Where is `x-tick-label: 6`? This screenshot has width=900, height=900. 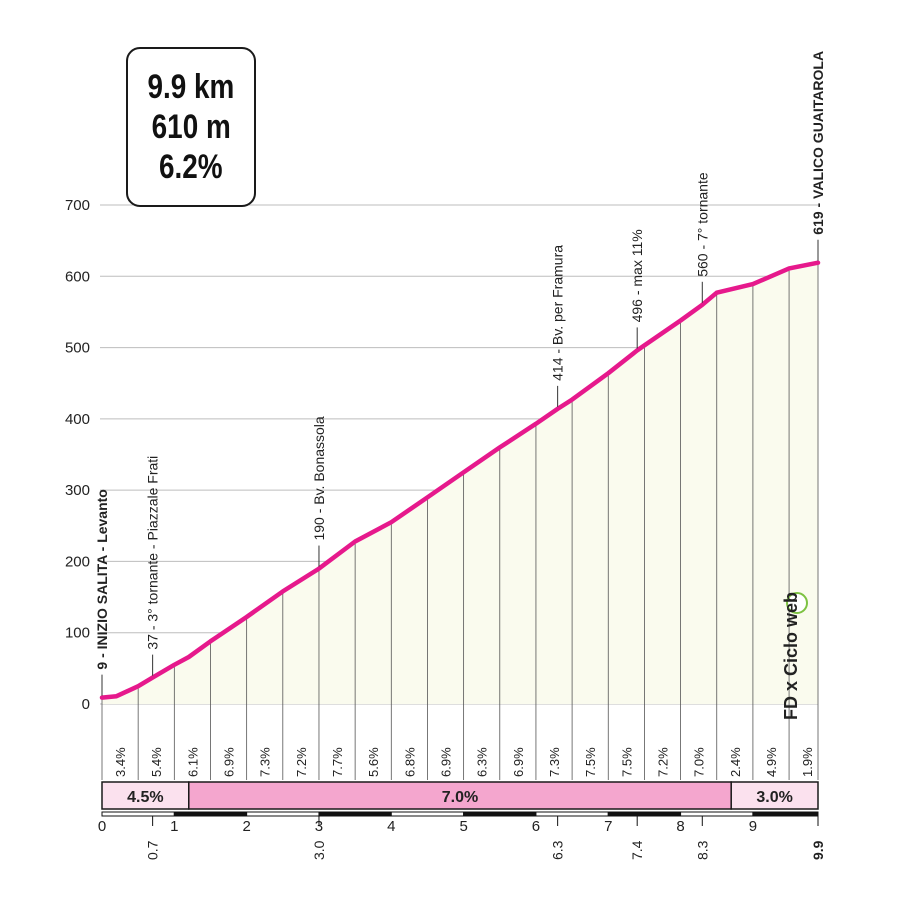 x-tick-label: 6 is located at coordinates (536, 826).